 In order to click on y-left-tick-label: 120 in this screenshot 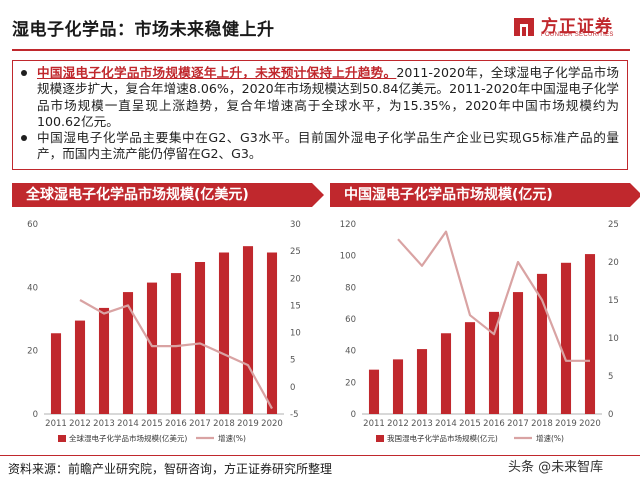, I will do `click(348, 225)`.